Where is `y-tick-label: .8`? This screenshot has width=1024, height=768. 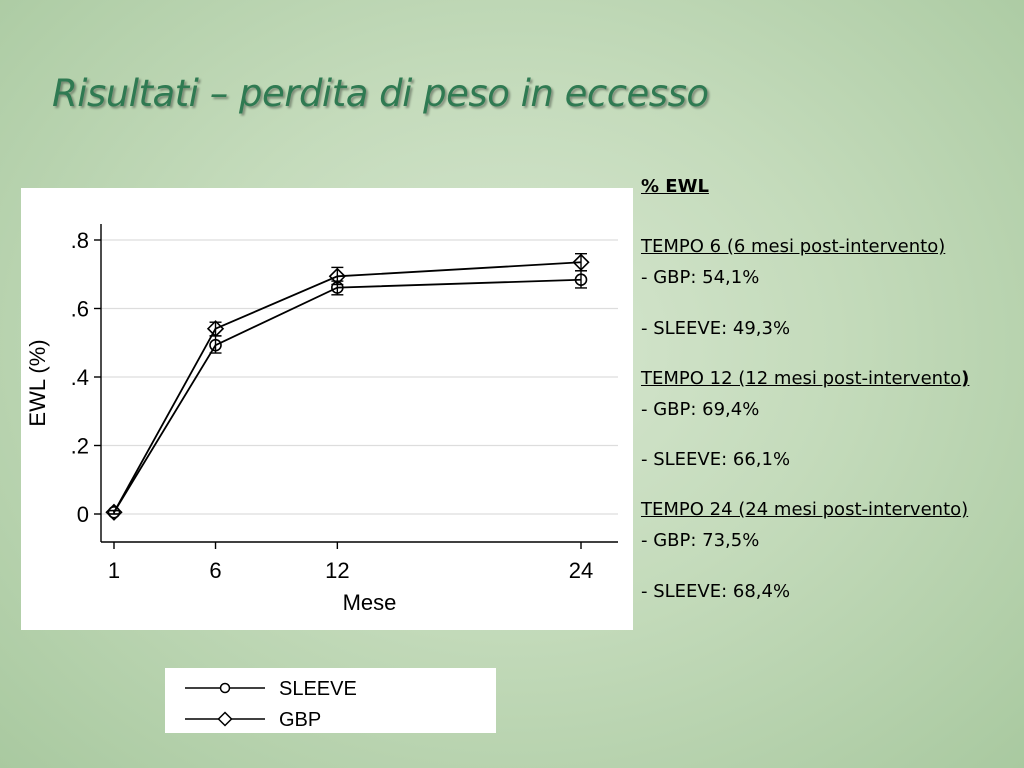 y-tick-label: .8 is located at coordinates (80, 240).